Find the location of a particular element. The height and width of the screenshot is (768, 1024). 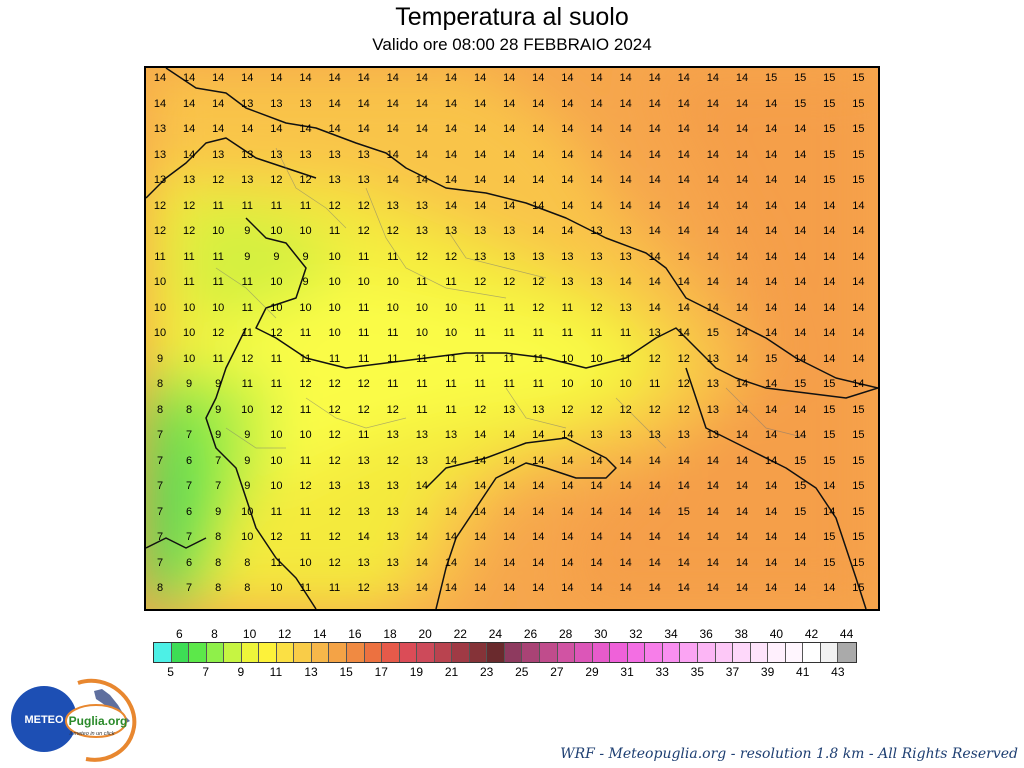

legend-tick-label: 23 is located at coordinates (486, 672).